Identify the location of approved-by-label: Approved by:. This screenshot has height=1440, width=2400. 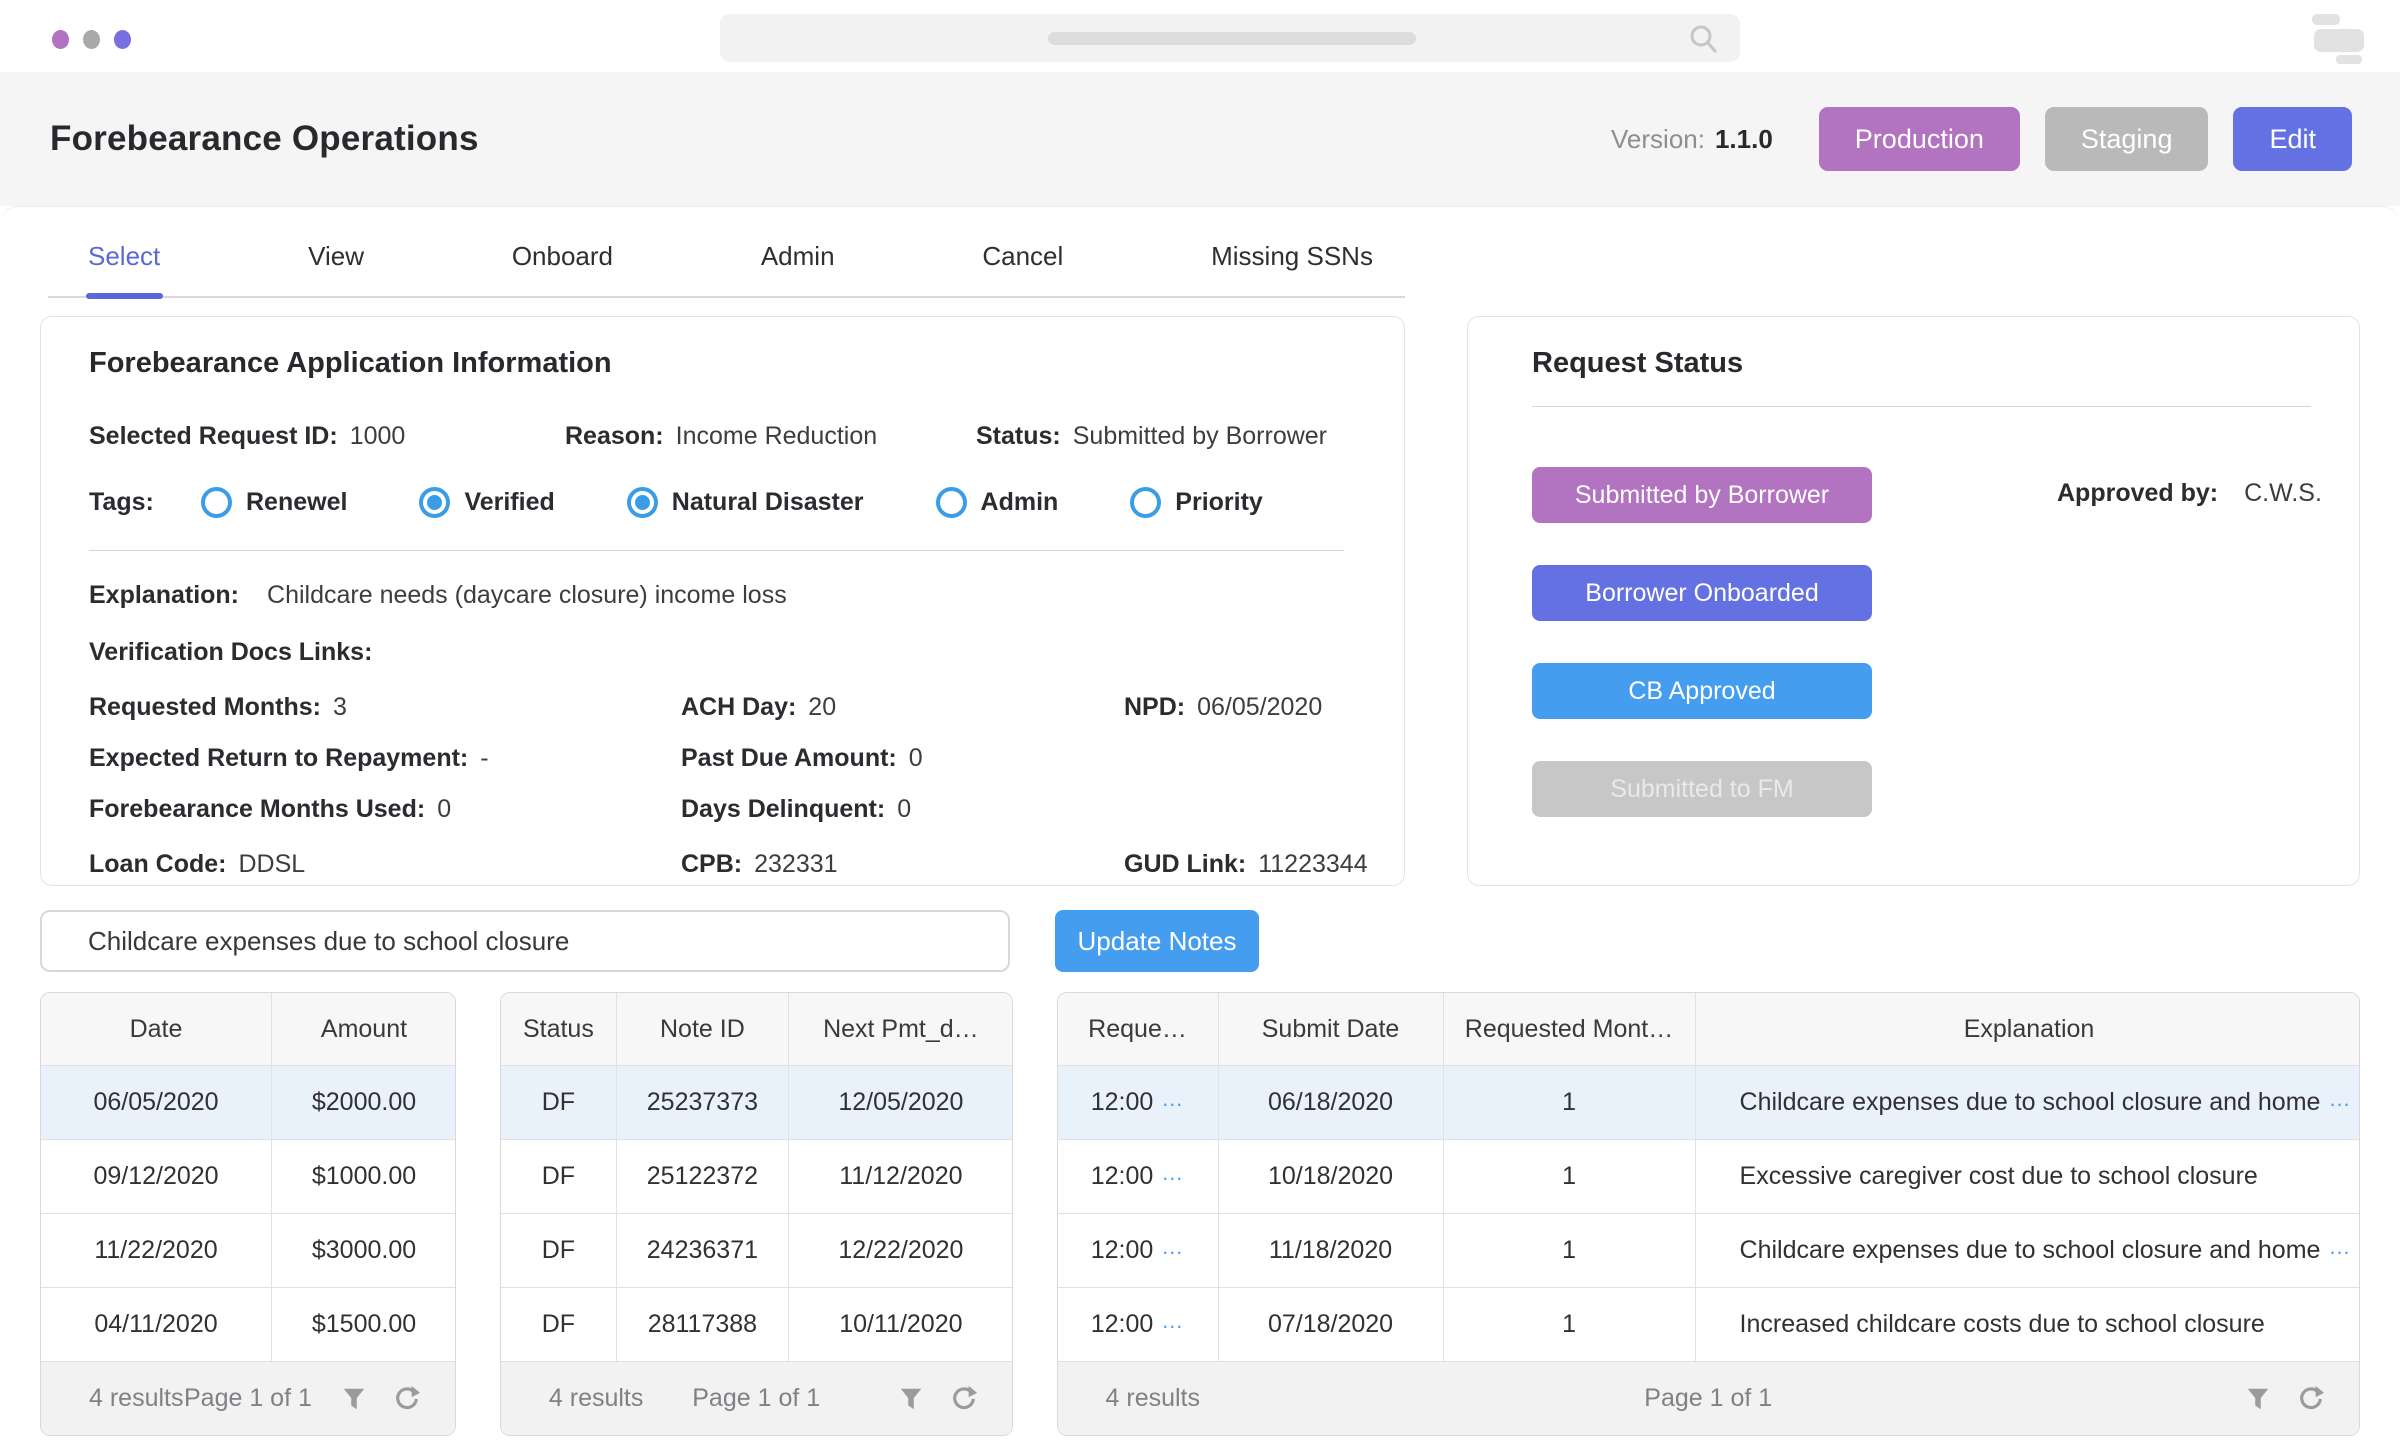
(2138, 493).